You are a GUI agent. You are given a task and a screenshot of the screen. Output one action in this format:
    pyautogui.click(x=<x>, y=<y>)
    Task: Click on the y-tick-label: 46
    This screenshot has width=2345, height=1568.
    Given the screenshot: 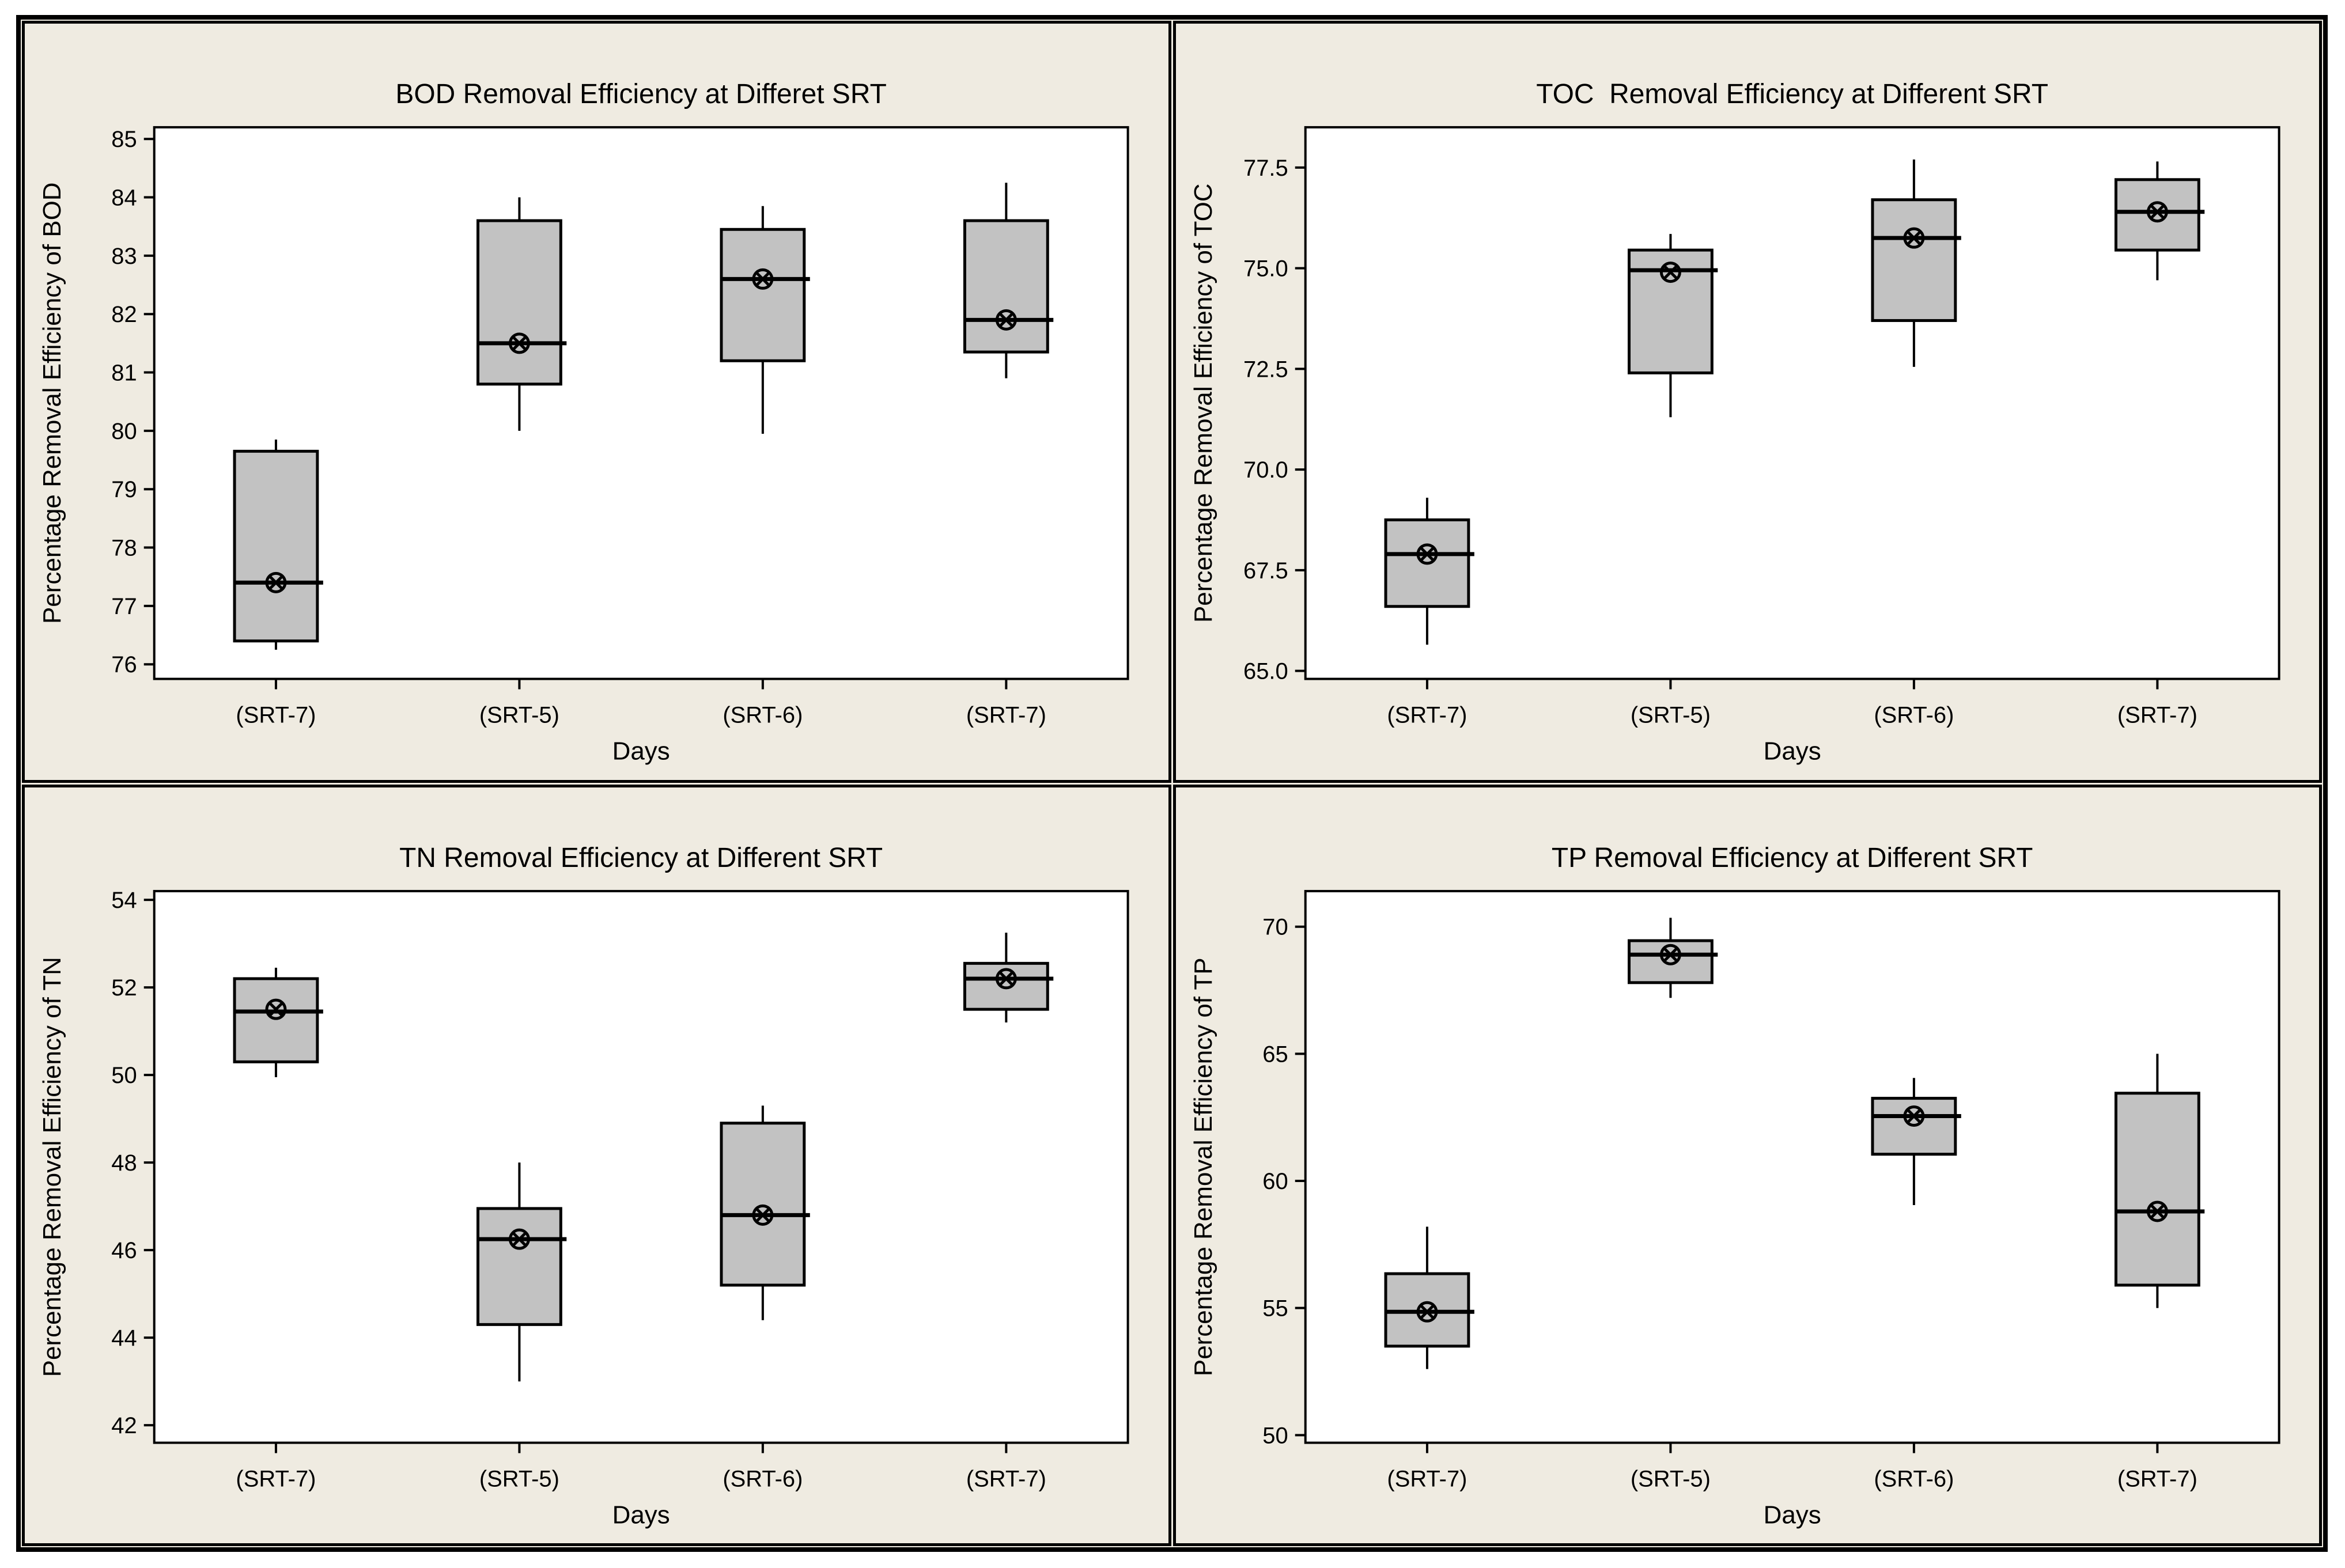 What is the action you would take?
    pyautogui.click(x=124, y=1250)
    